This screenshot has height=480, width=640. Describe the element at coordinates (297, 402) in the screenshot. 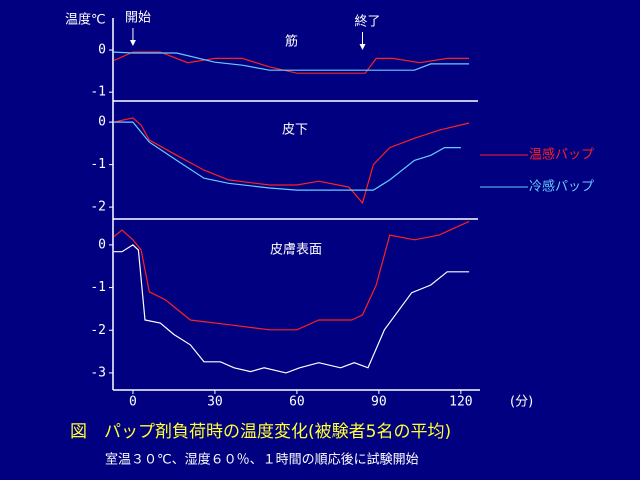

I see `x-tick-label: 60` at that location.